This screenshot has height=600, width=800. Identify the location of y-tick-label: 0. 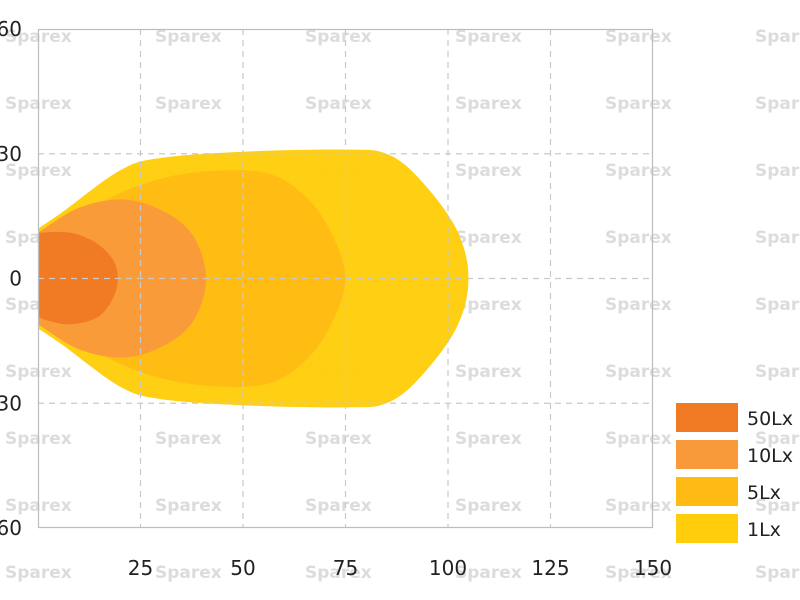
(15, 279).